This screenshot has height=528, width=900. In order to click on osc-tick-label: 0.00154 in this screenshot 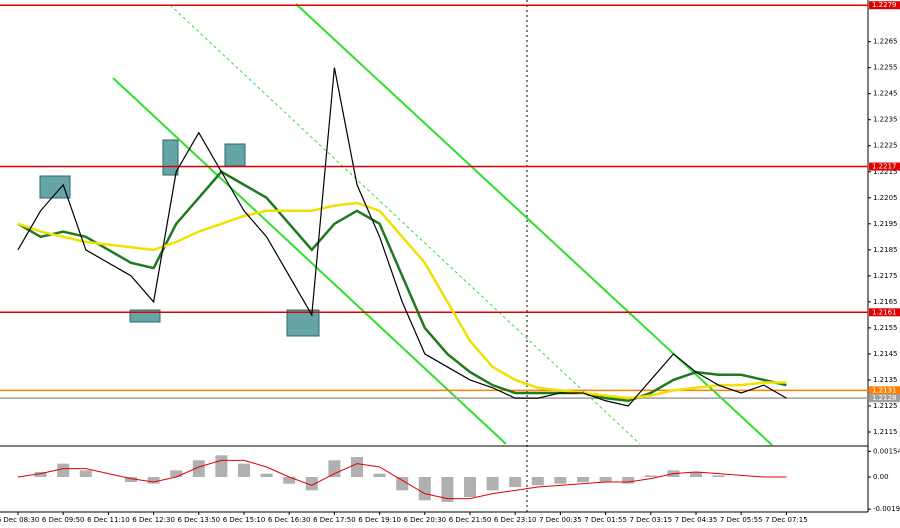, I will do `click(886, 451)`.